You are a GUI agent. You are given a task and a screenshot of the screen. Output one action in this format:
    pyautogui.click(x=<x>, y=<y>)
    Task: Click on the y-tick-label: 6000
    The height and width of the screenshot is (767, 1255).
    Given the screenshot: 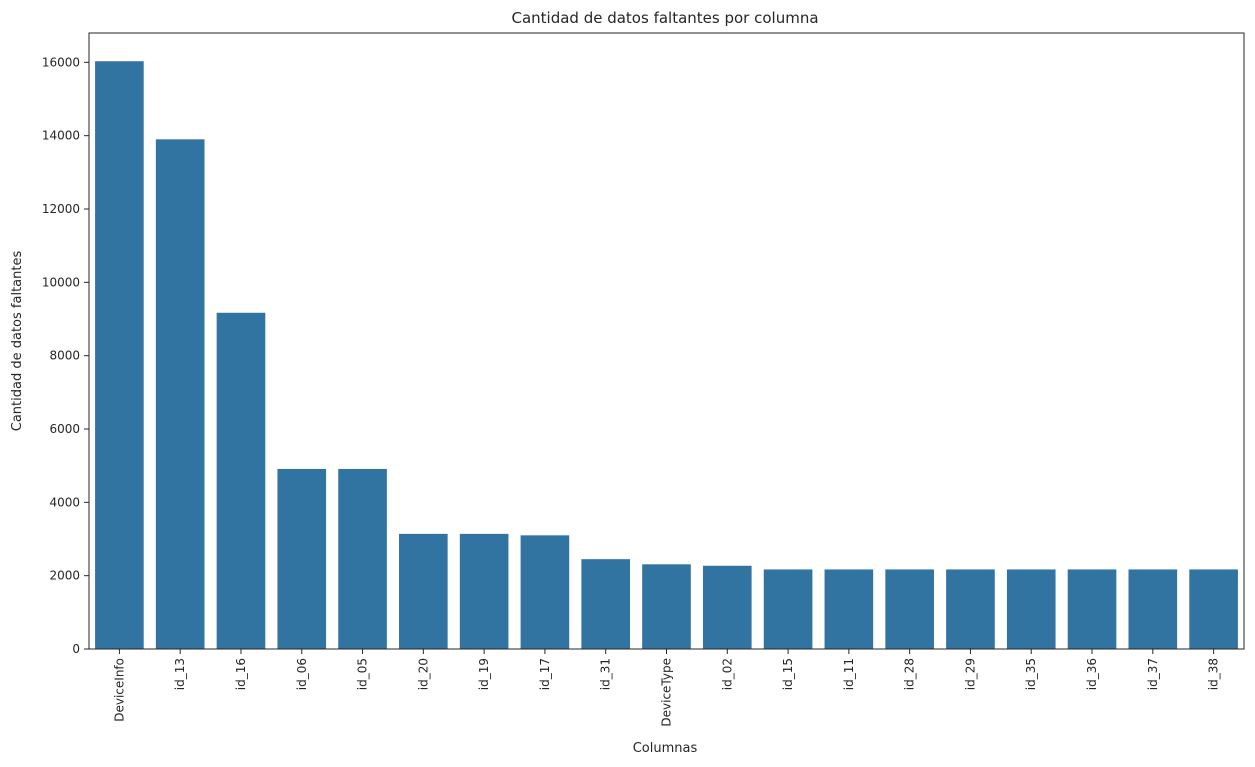 What is the action you would take?
    pyautogui.click(x=64, y=429)
    